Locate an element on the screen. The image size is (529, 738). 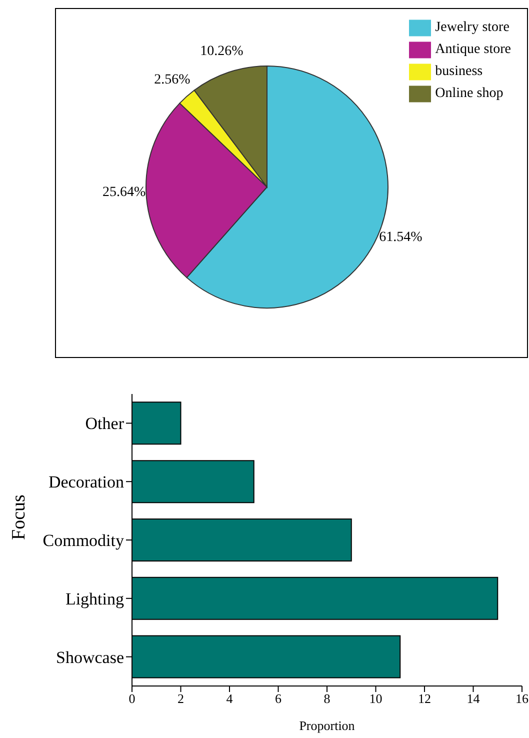
data-label: 10.26% is located at coordinates (222, 51).